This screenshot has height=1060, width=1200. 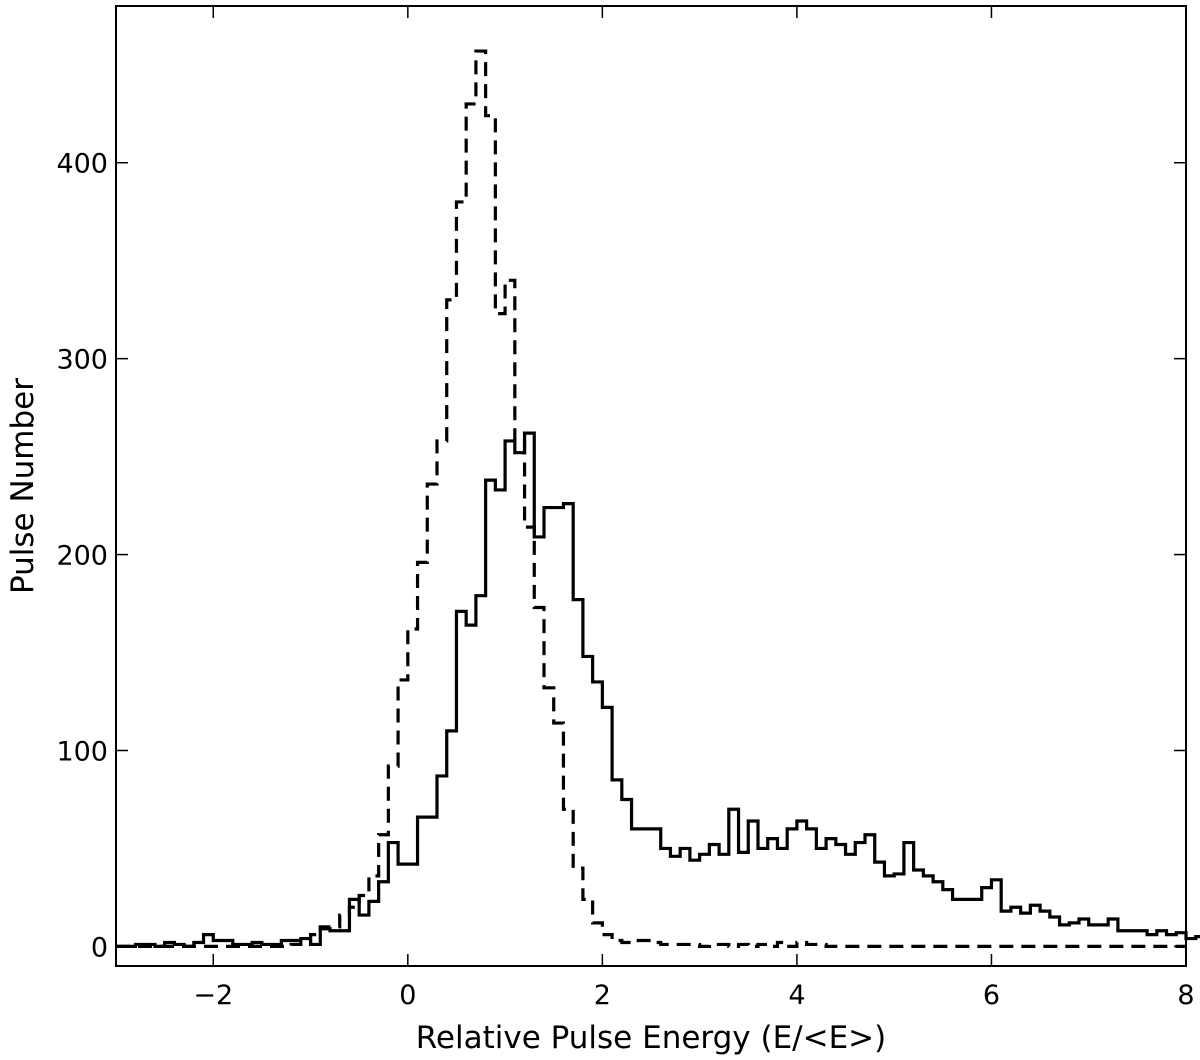 I want to click on x-tick-label: 2, so click(x=602, y=995).